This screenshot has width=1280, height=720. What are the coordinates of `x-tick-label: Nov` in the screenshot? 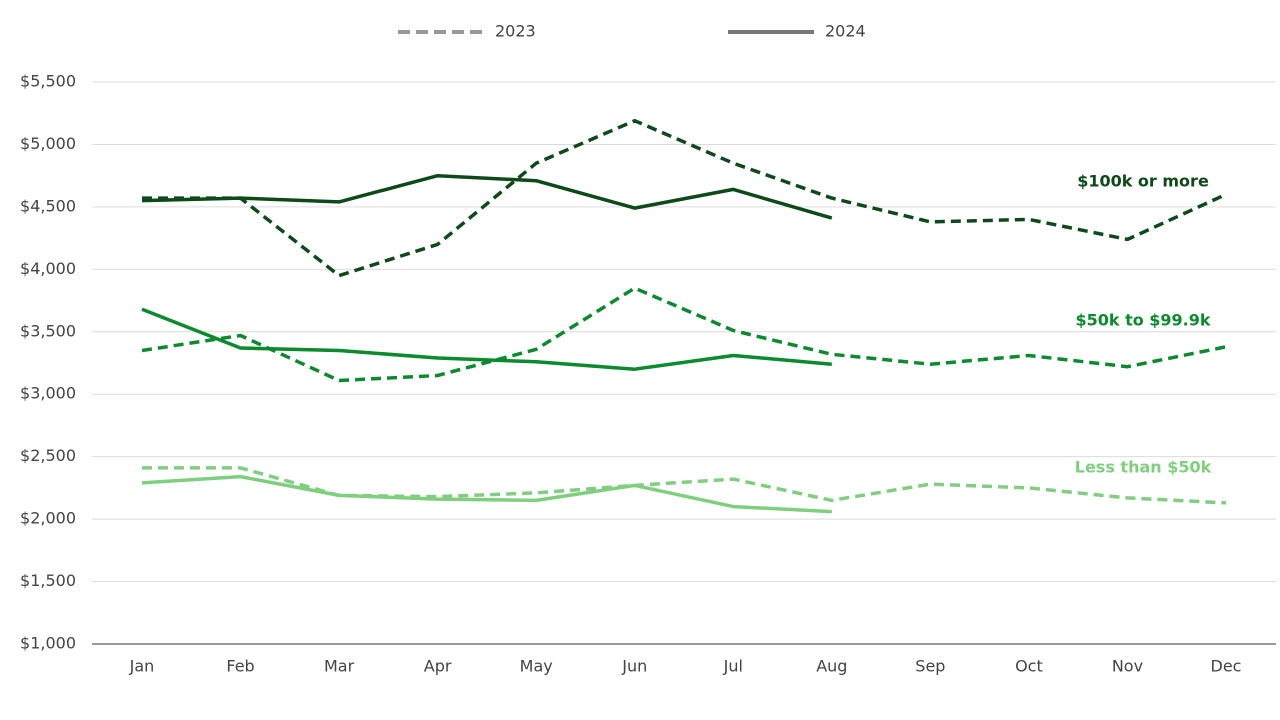 It's located at (1127, 666).